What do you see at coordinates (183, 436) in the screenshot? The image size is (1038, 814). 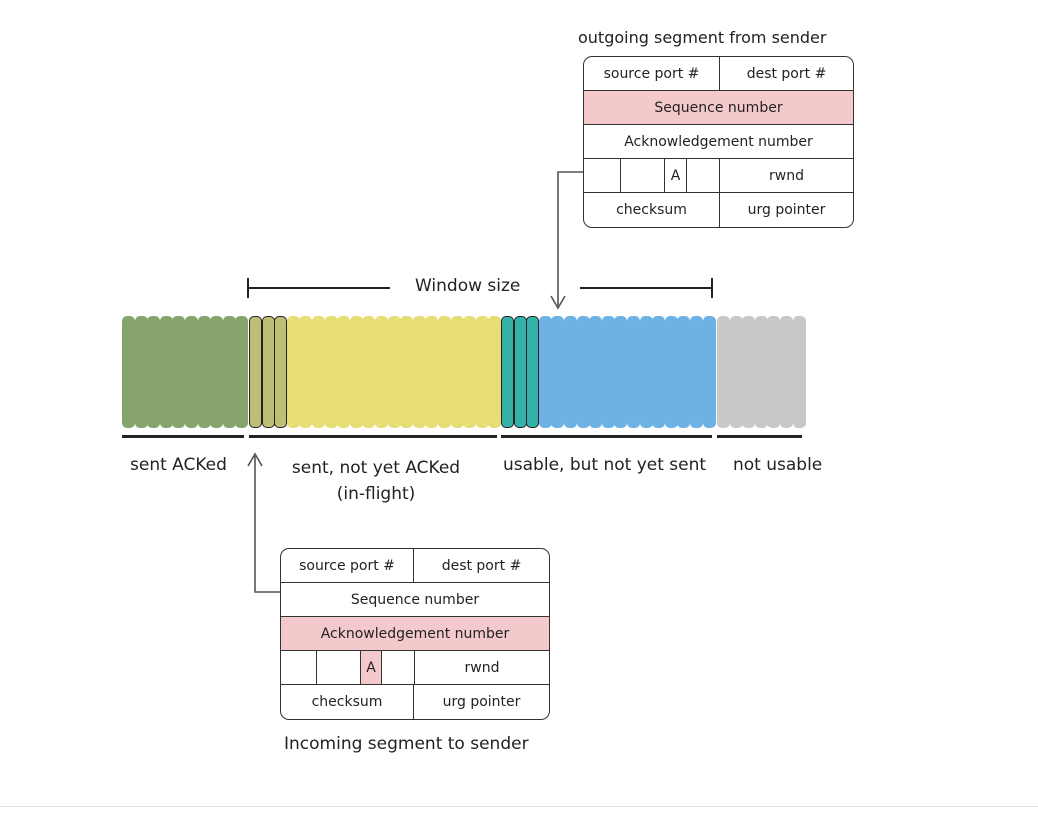 I see `sent-acked-underline` at bounding box center [183, 436].